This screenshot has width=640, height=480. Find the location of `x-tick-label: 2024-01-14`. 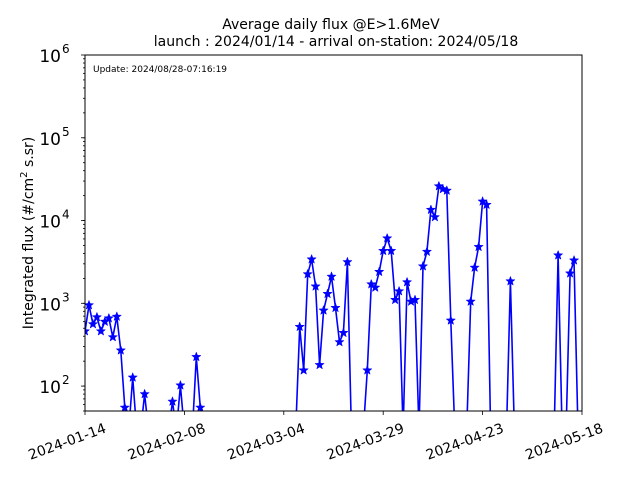

x-tick-label: 2024-01-14 is located at coordinates (67, 442).